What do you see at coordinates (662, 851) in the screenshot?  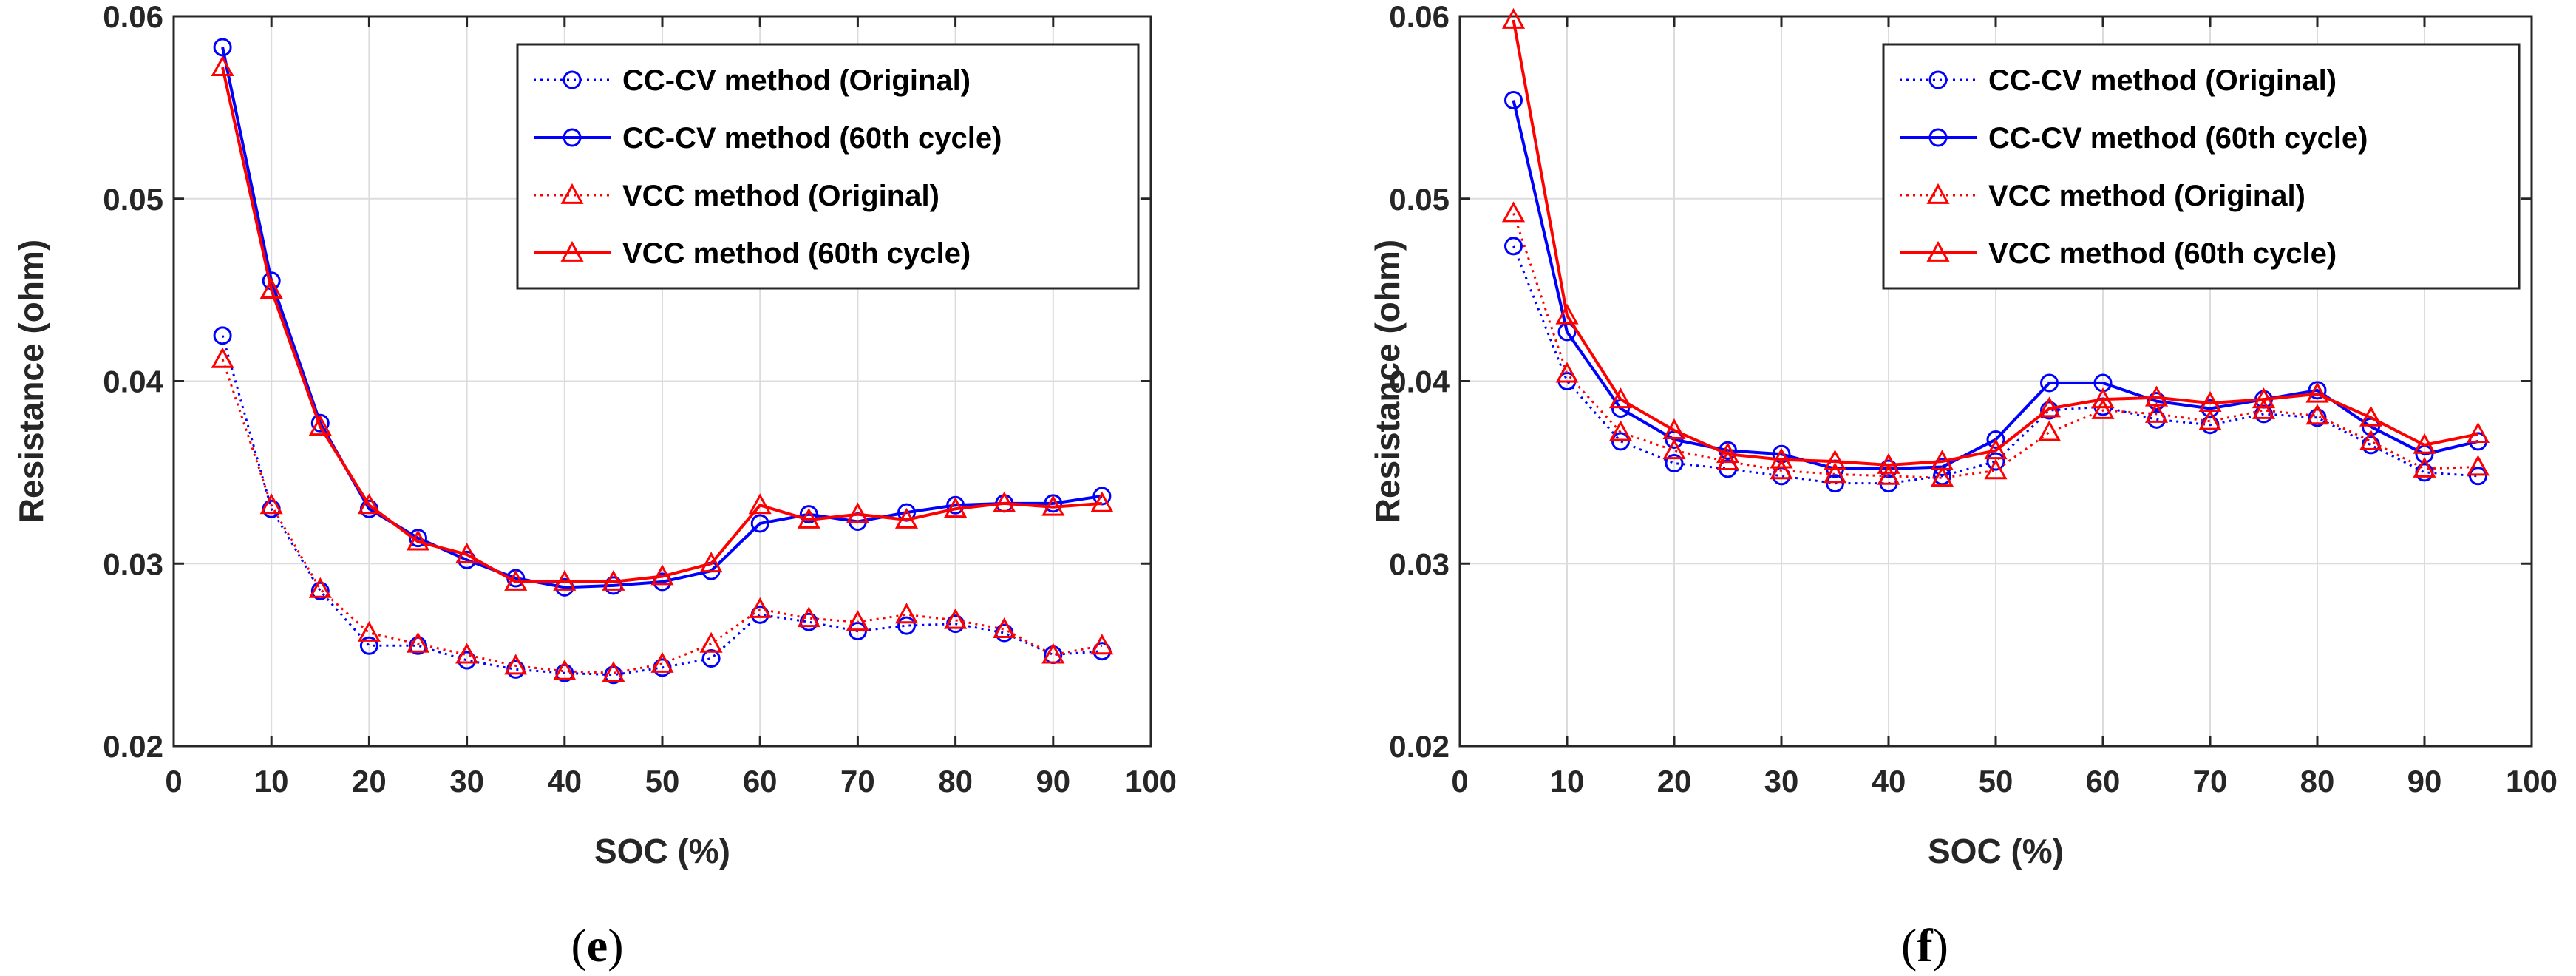 I see `x-axis-label: SOC (%)` at bounding box center [662, 851].